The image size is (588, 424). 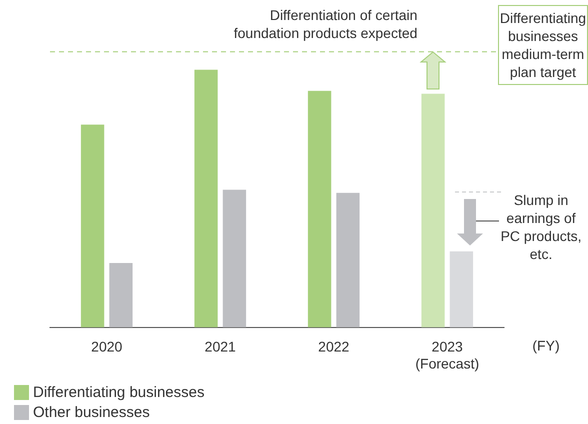 I want to click on annotation: Slump in earnings of PC products, etc., so click(x=541, y=226).